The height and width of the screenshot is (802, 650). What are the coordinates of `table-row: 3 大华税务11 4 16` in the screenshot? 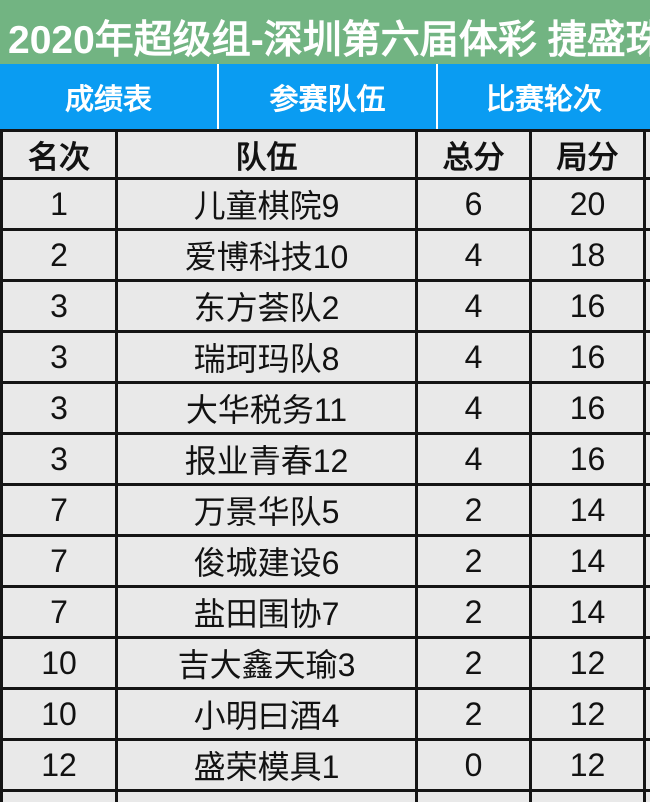 It's located at (325, 408).